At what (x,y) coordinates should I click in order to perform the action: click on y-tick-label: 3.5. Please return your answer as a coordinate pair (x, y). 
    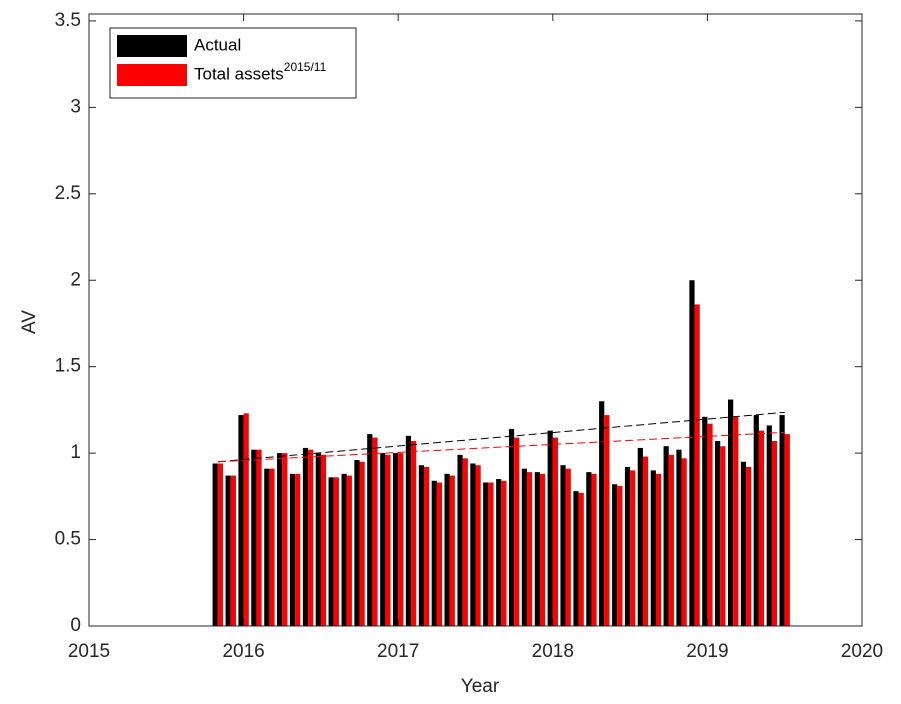
    Looking at the image, I should click on (68, 20).